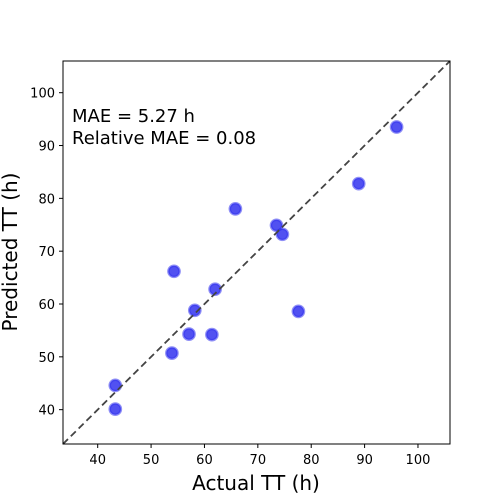  What do you see at coordinates (204, 460) in the screenshot?
I see `x-tick-label: 60` at bounding box center [204, 460].